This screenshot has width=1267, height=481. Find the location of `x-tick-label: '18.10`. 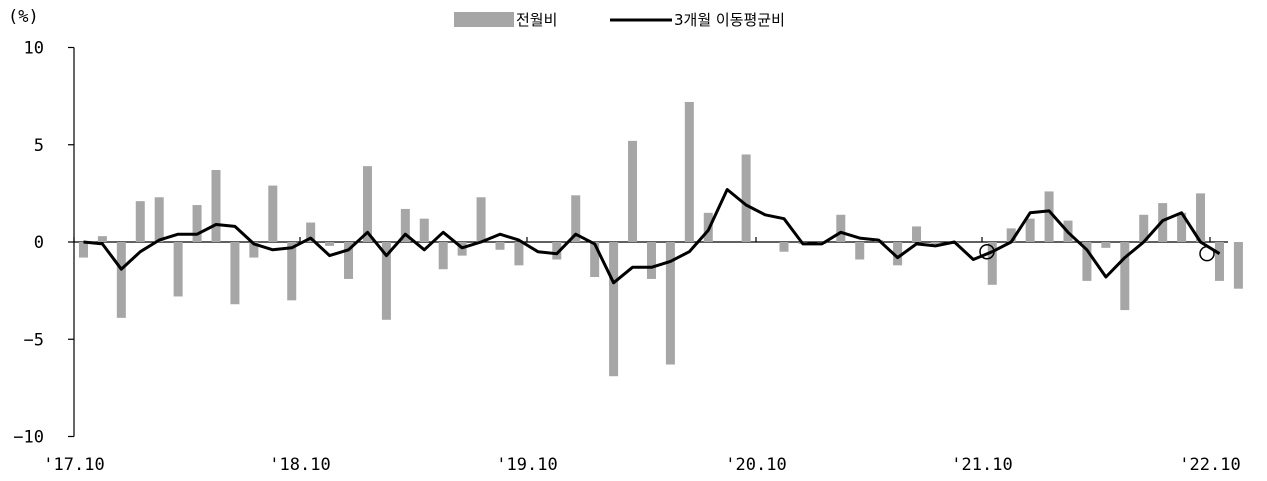

x-tick-label: '18.10 is located at coordinates (299, 465).